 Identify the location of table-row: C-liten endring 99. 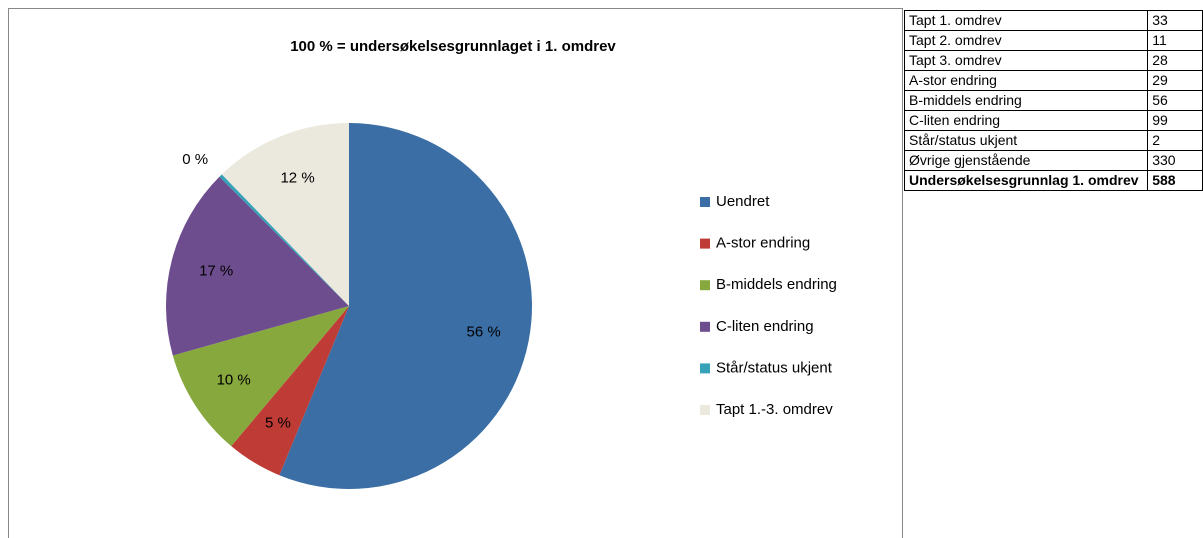
(1053, 120).